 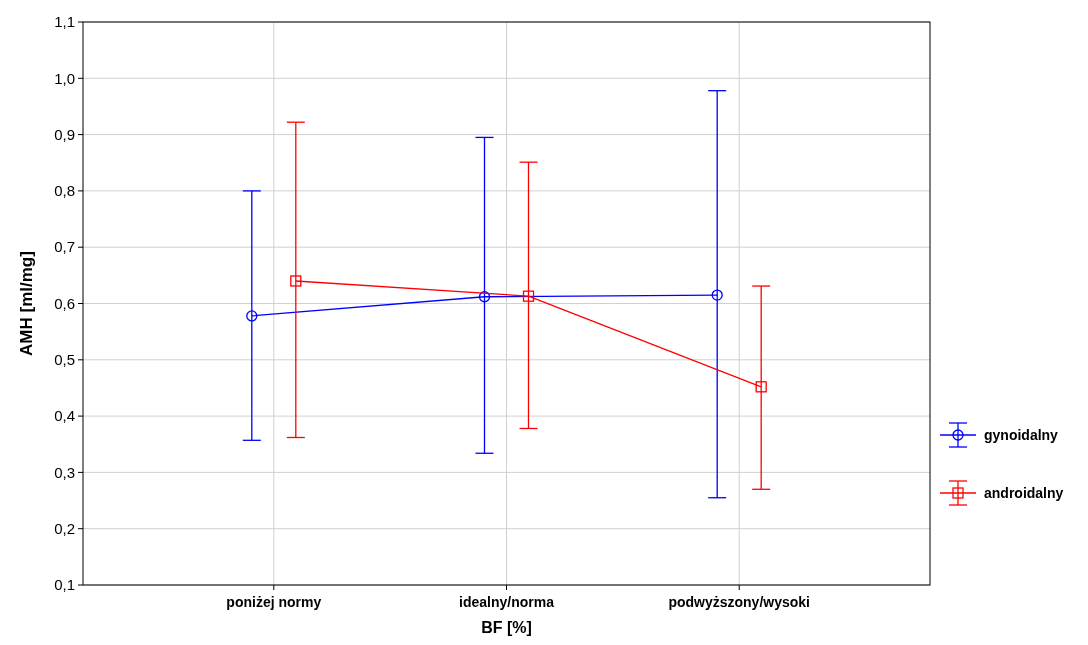 What do you see at coordinates (64, 360) in the screenshot?
I see `y-tick-label: 0,5` at bounding box center [64, 360].